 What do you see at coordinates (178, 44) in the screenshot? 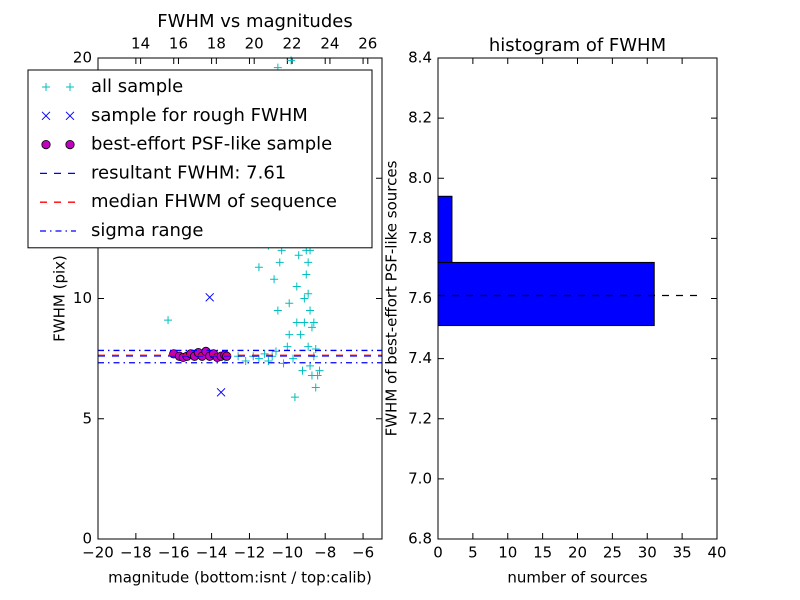
I see `x2-tick-label: 16` at bounding box center [178, 44].